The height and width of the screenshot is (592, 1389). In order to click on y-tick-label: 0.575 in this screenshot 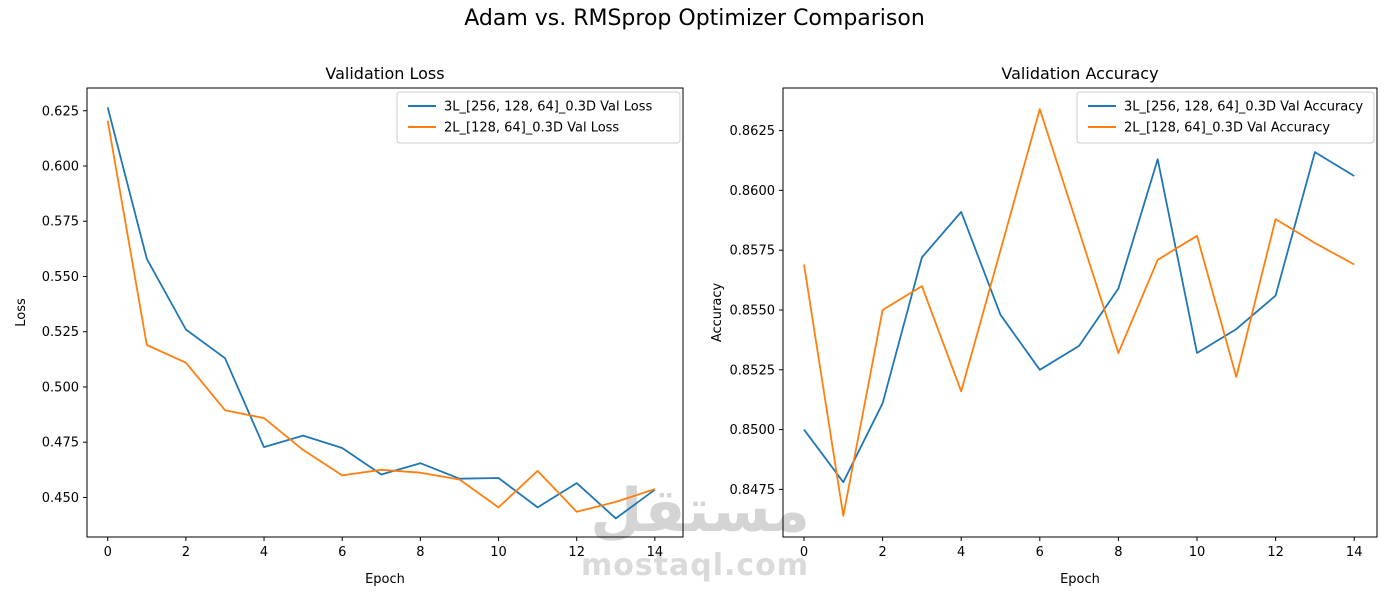, I will do `click(60, 222)`.